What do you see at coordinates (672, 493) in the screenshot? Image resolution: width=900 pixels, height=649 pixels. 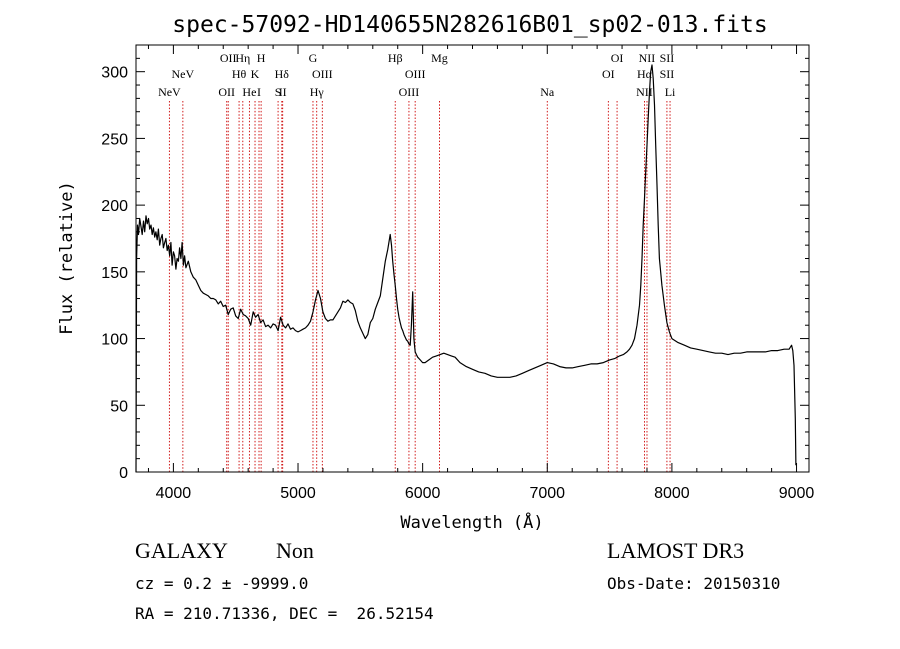 I see `x-tick-label: 8000` at bounding box center [672, 493].